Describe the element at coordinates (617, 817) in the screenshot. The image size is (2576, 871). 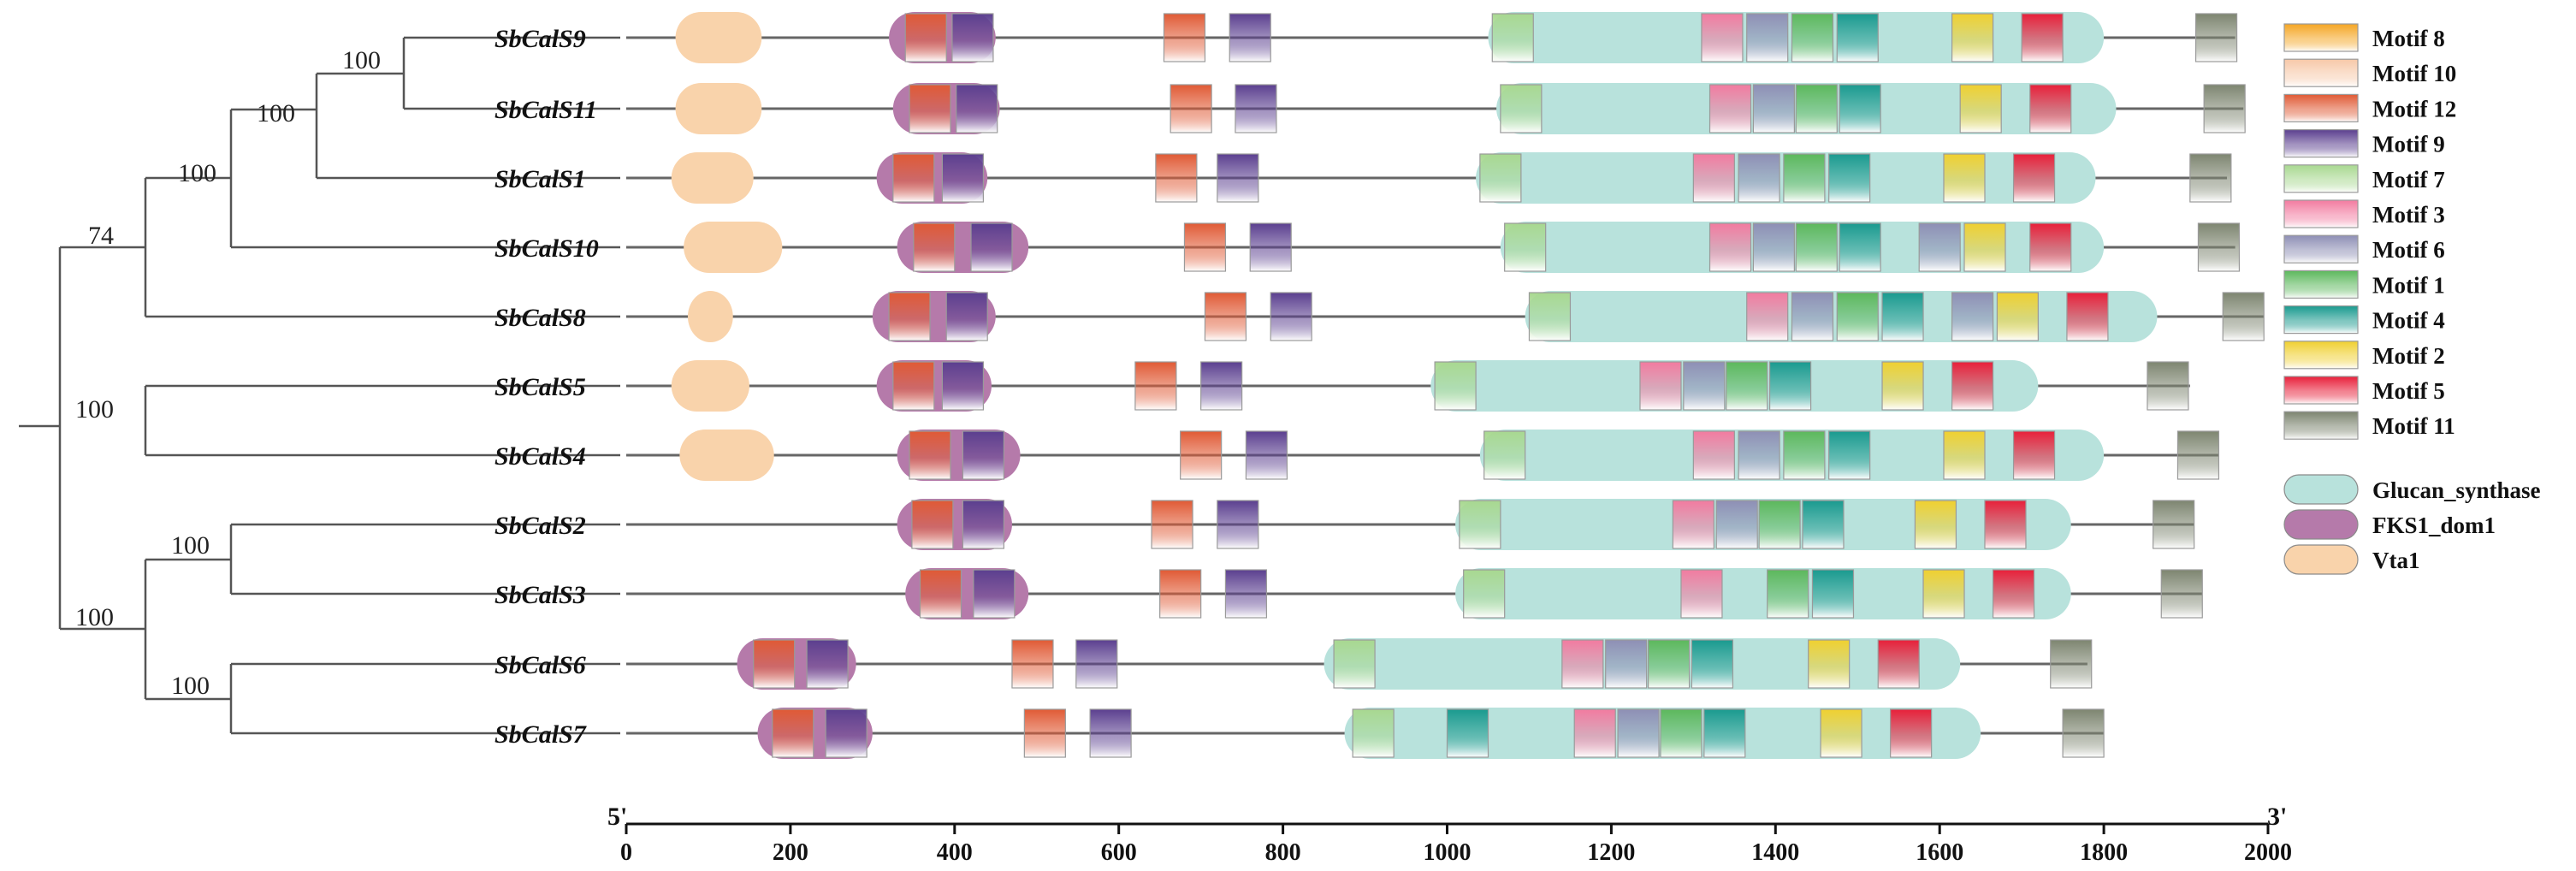
I see `five-prime-label: 5'` at that location.